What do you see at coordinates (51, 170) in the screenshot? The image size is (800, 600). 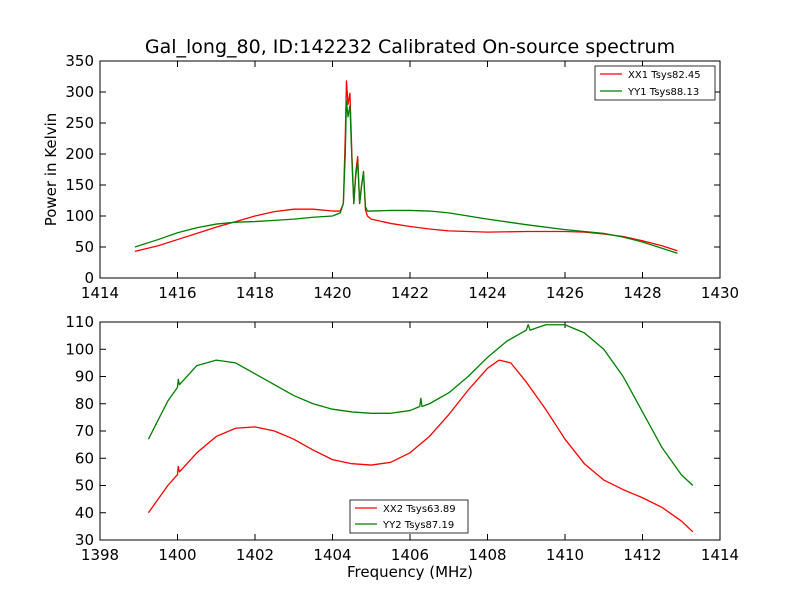 I see `top-y-axis-label: Power in Kelvin` at bounding box center [51, 170].